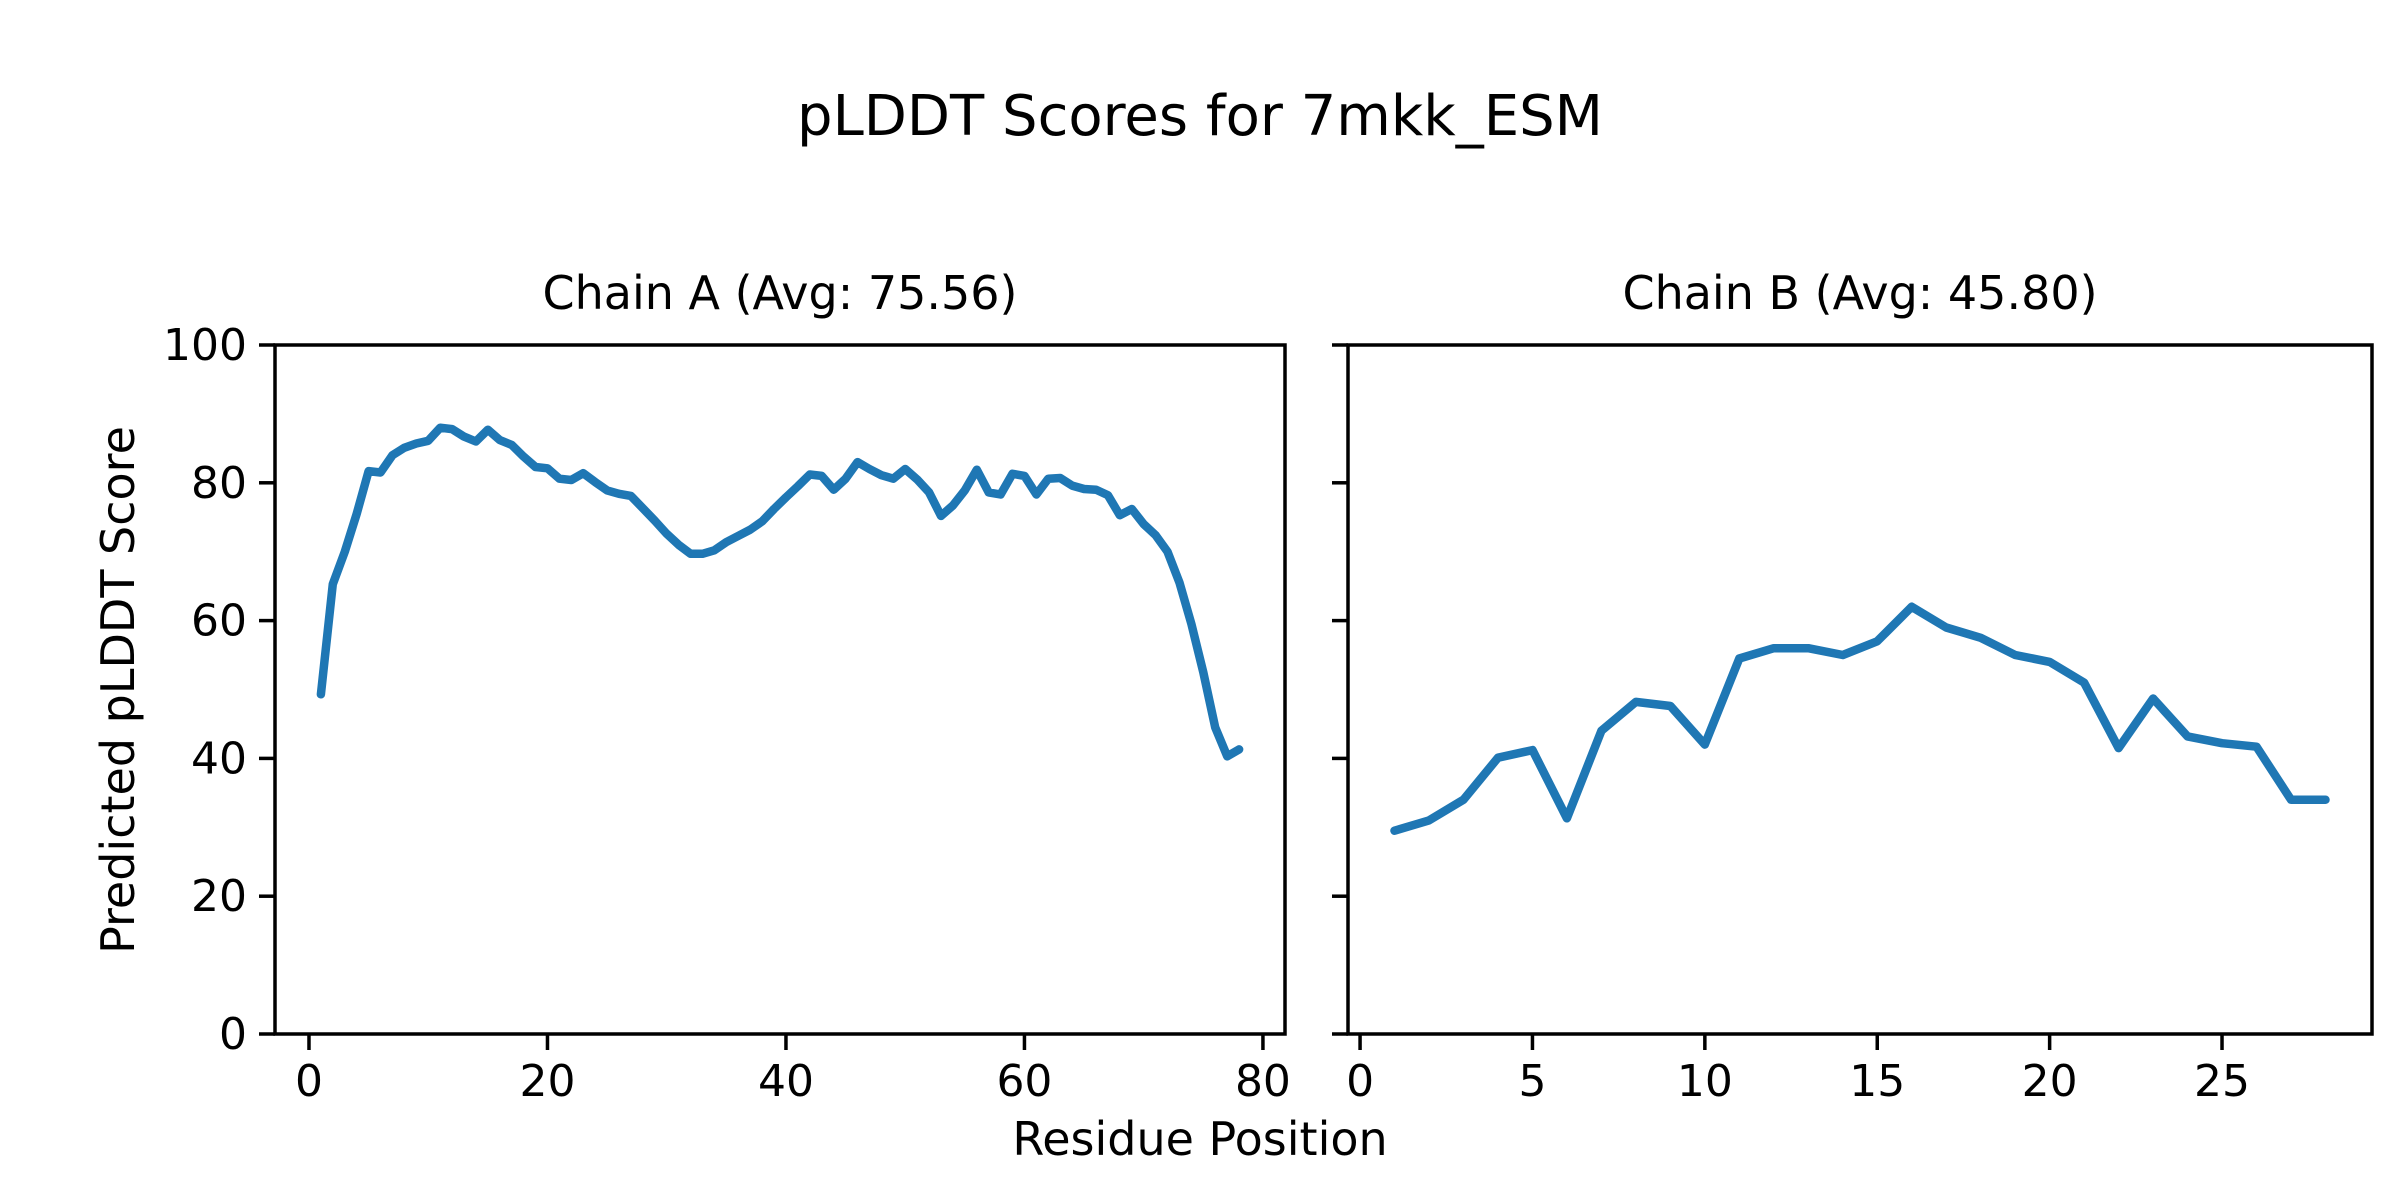 This screenshot has width=2400, height=1200. I want to click on panel-a-x-tick-label: 80, so click(1263, 1081).